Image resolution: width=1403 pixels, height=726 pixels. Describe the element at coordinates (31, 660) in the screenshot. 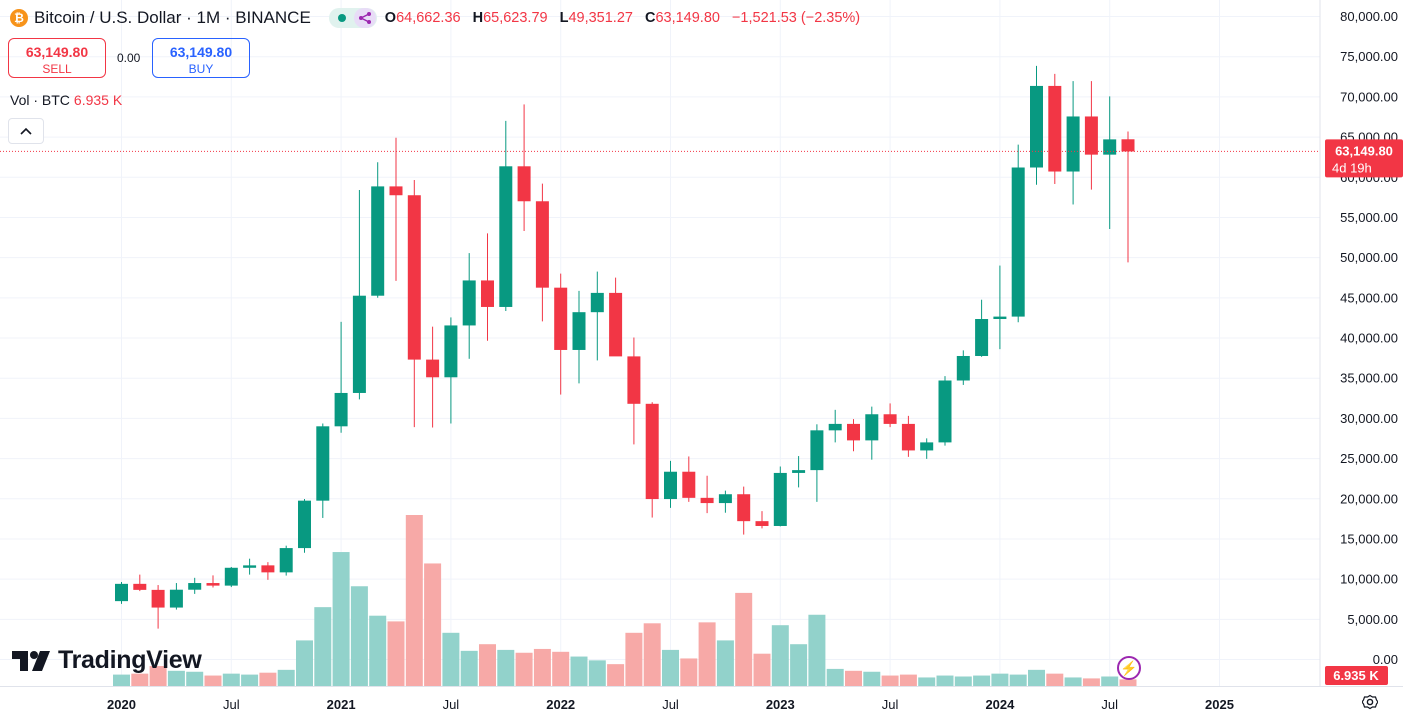

I see `tradingview-logo-icon` at that location.